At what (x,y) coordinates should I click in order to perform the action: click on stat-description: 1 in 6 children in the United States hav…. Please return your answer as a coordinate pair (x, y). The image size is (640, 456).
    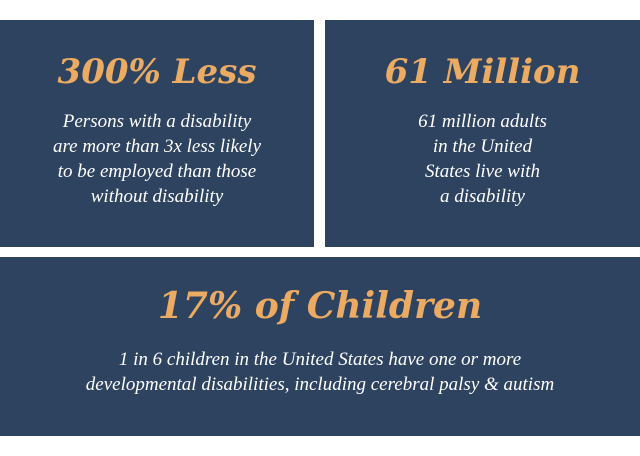
    Looking at the image, I should click on (320, 372).